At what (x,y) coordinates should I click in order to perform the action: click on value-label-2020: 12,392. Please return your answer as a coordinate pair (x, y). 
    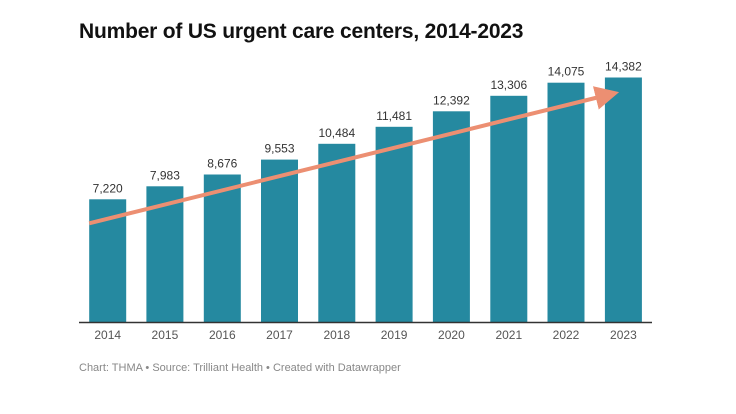
    Looking at the image, I should click on (451, 100).